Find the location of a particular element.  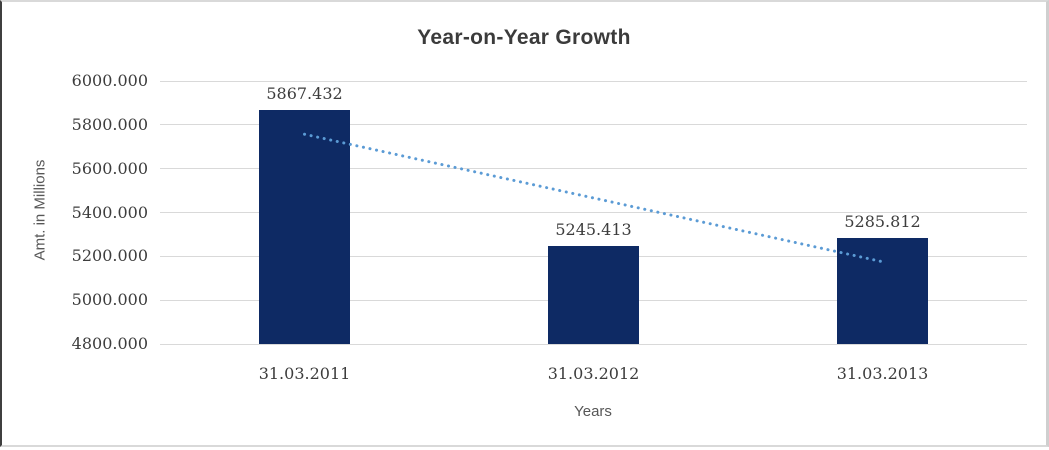

bar-value-label: 5867.432 is located at coordinates (304, 94).